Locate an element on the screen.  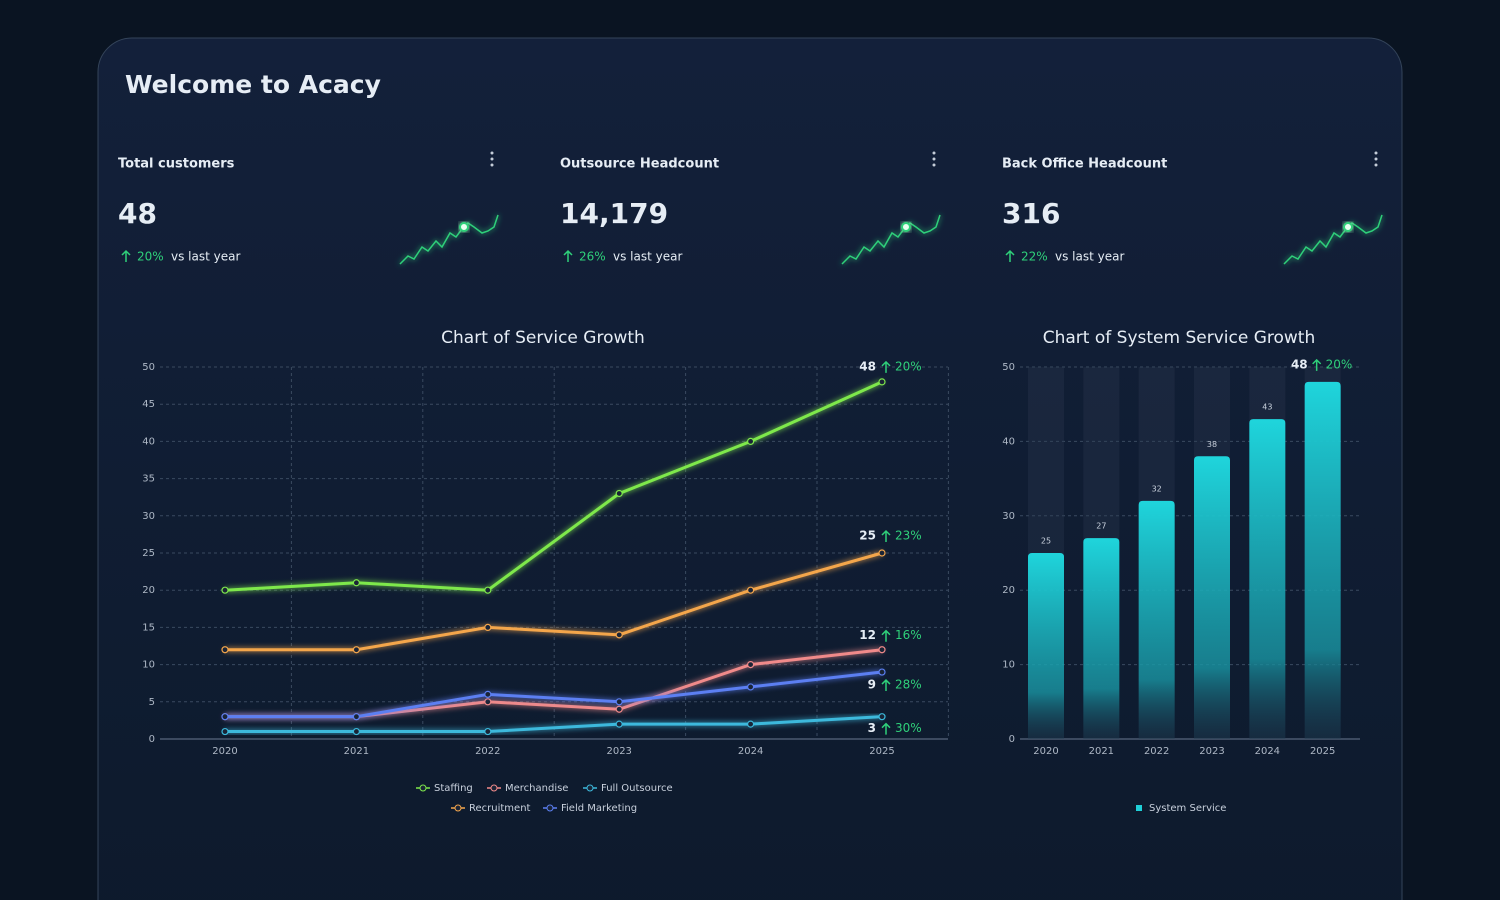
y-tick-label: 20 is located at coordinates (148, 590).